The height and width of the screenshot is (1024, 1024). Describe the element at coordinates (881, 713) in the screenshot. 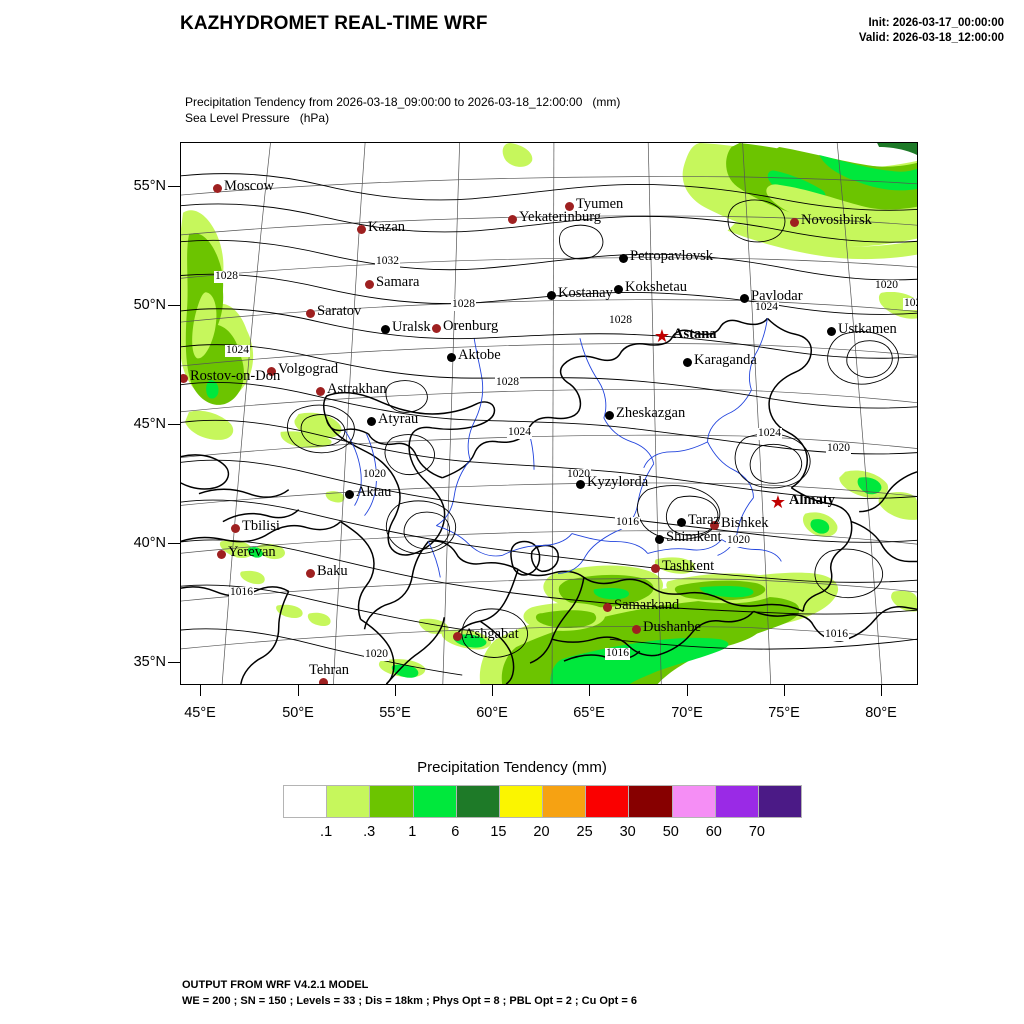

I see `lon-label-80e: 80°E` at that location.